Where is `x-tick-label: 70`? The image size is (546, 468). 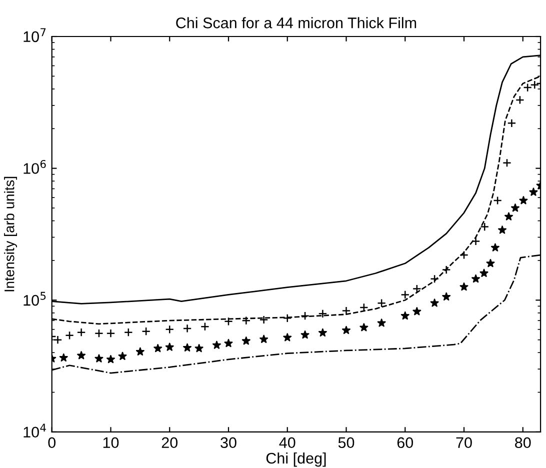
x-tick-label: 70 is located at coordinates (464, 442).